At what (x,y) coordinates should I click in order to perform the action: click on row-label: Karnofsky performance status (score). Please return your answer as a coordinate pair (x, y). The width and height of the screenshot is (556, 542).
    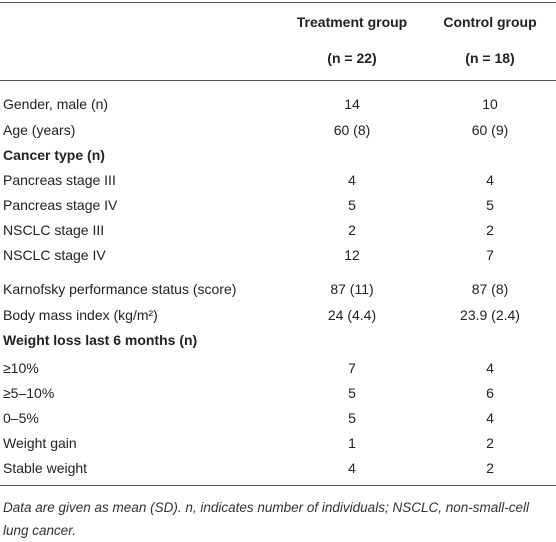
    Looking at the image, I should click on (120, 289).